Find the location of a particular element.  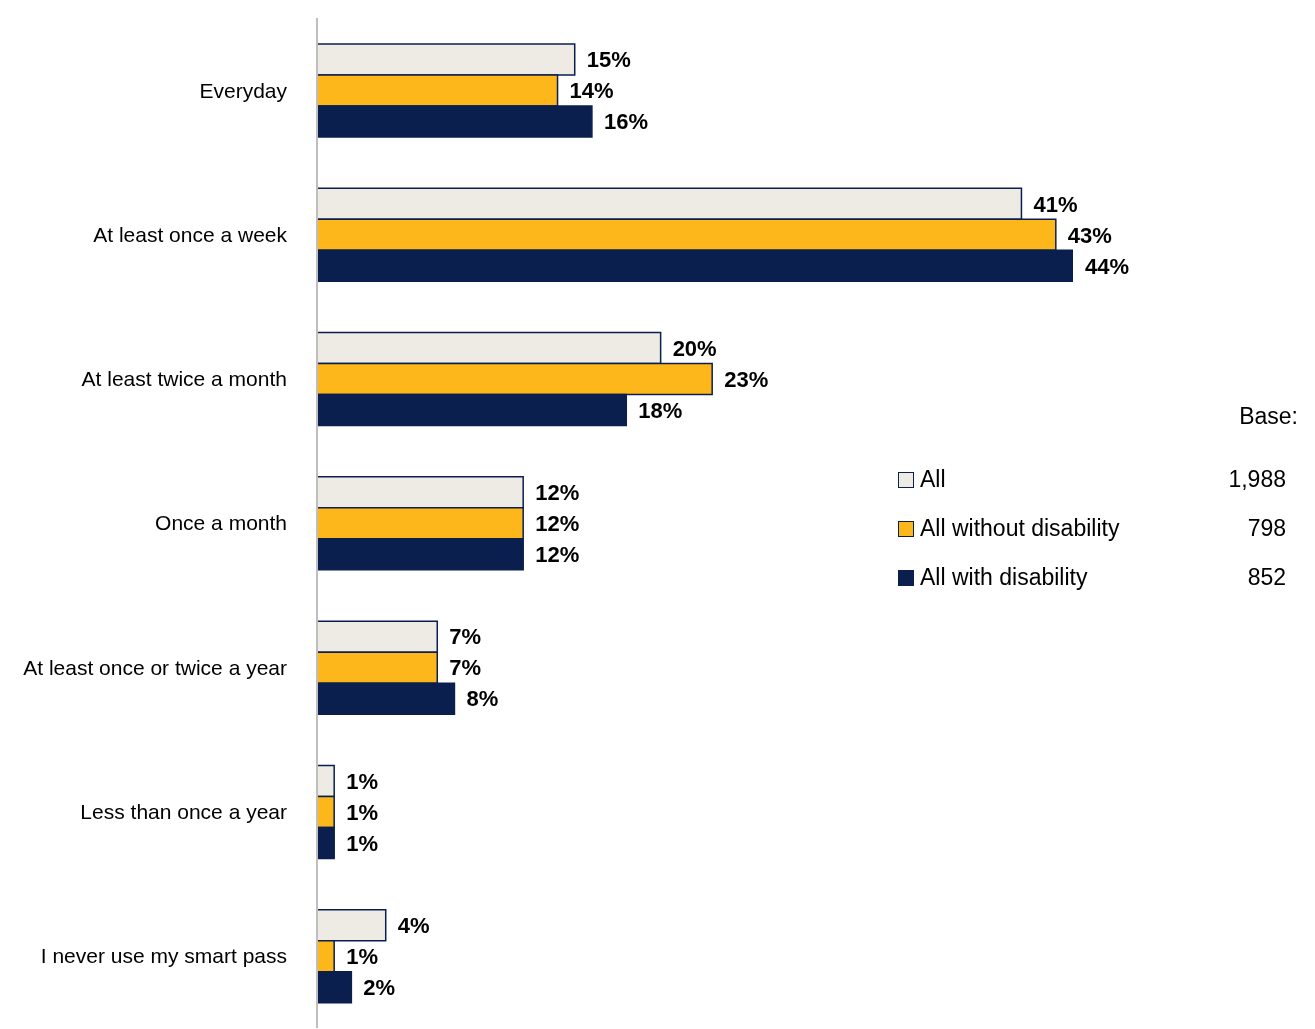

data-label: 23% is located at coordinates (746, 379).